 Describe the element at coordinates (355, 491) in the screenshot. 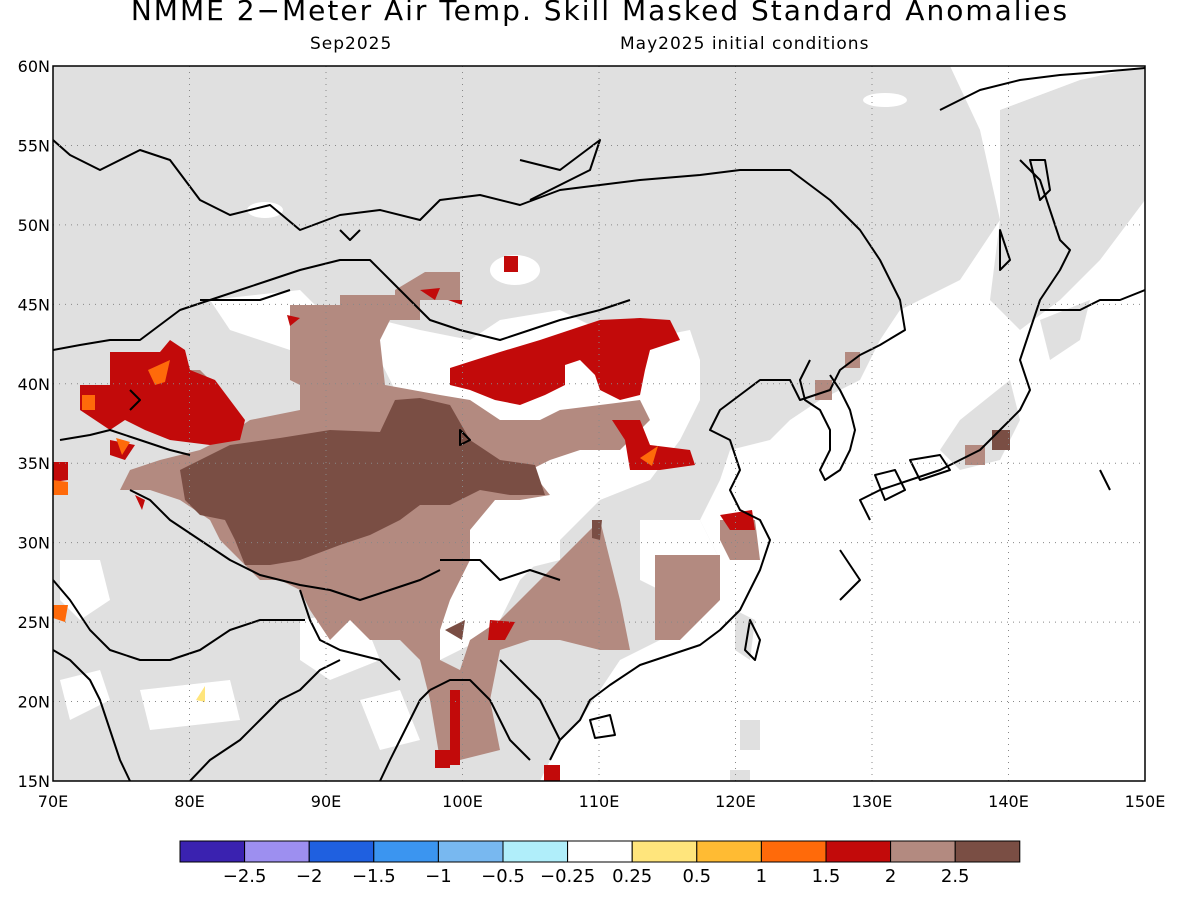

I see `anomaly-1-to-1.5` at that location.